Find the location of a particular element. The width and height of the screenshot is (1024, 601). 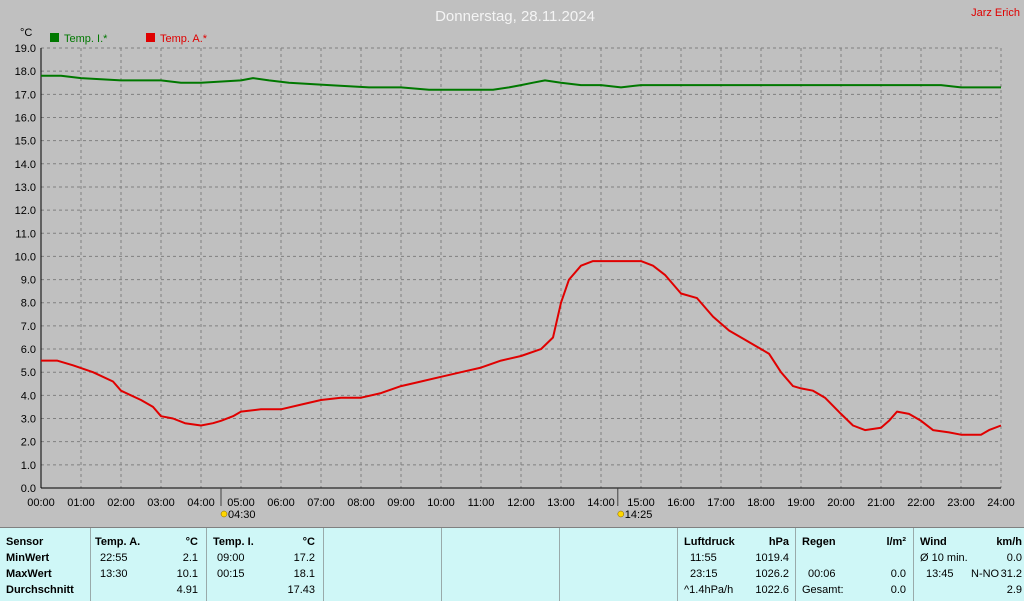

wind-avg: 0.0 is located at coordinates (1014, 558).